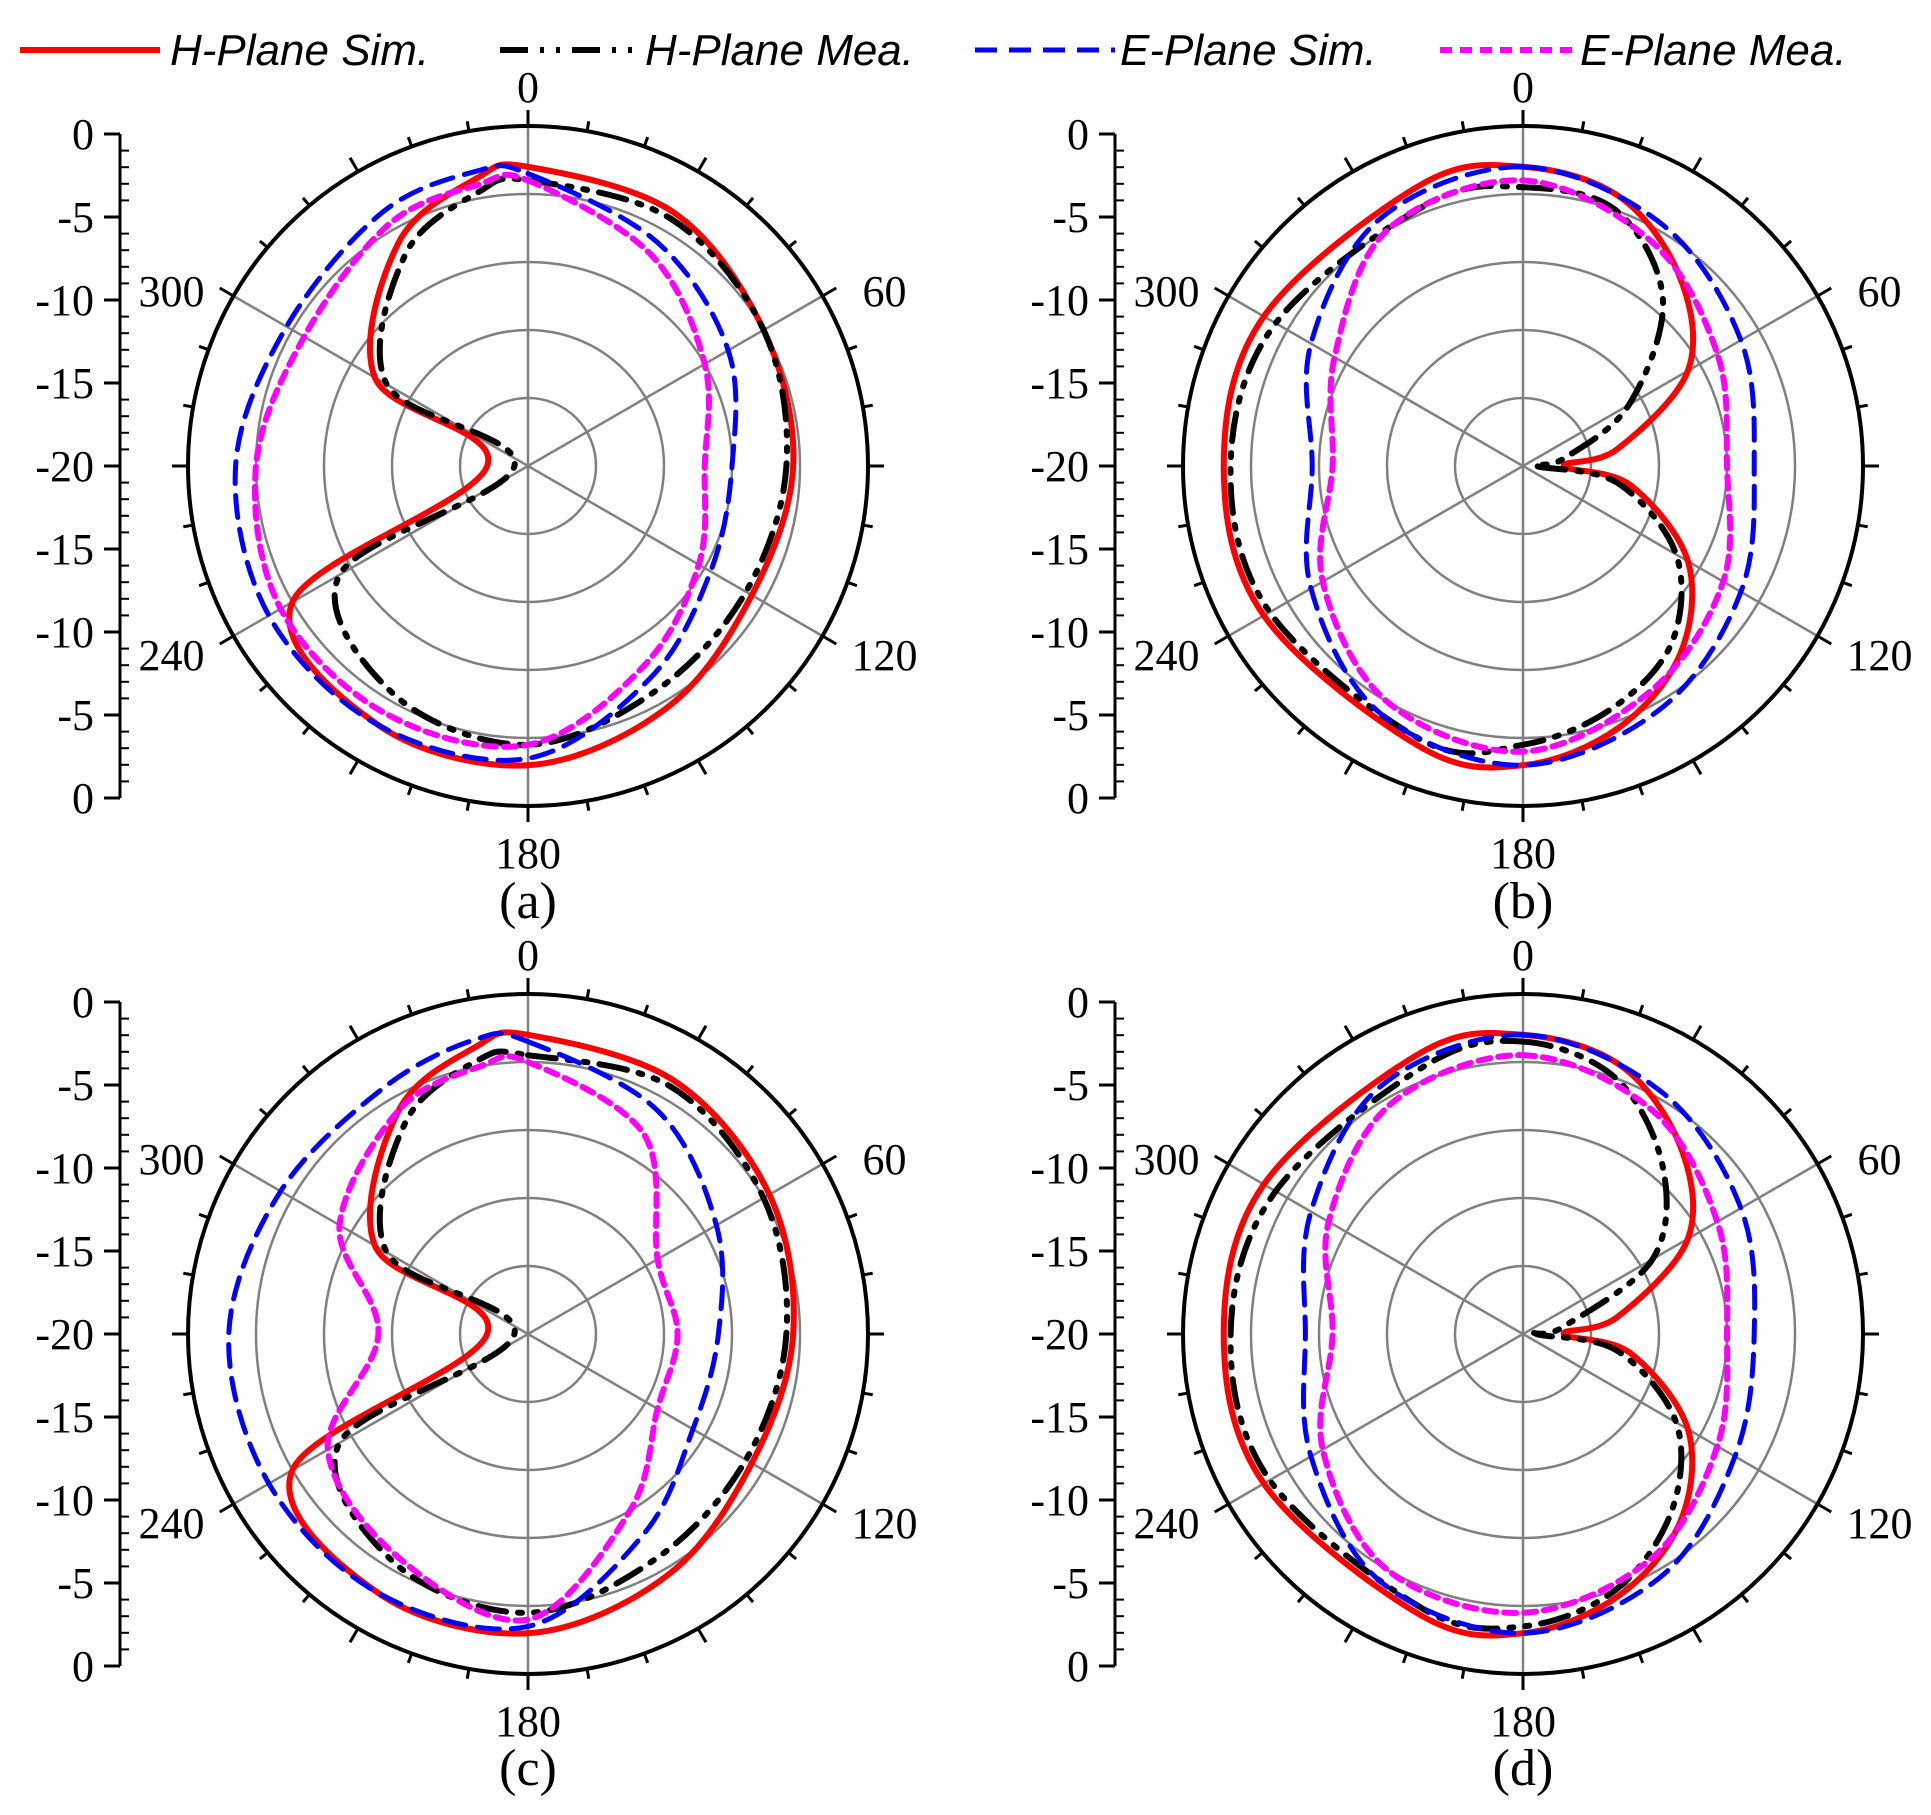  Describe the element at coordinates (64, 1500) in the screenshot. I see `radial-tick-label: -10` at that location.